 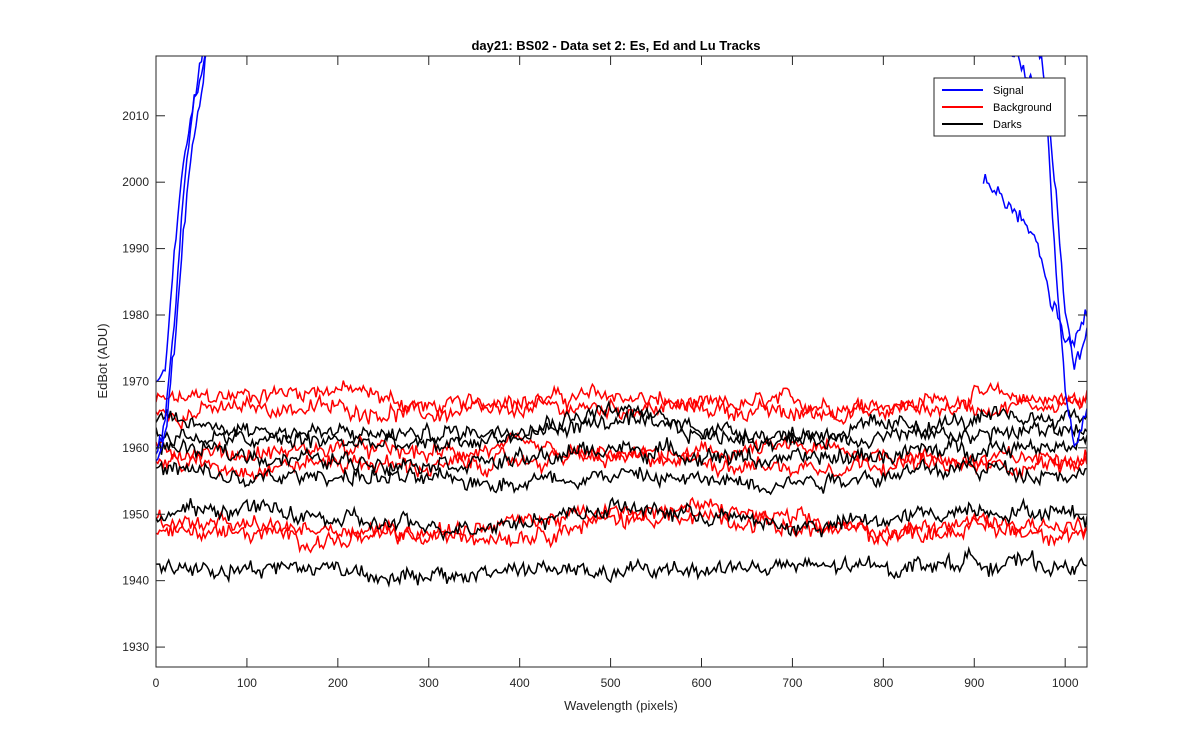 What do you see at coordinates (102, 360) in the screenshot?
I see `y-axis-label: EdBot (ADU)` at bounding box center [102, 360].